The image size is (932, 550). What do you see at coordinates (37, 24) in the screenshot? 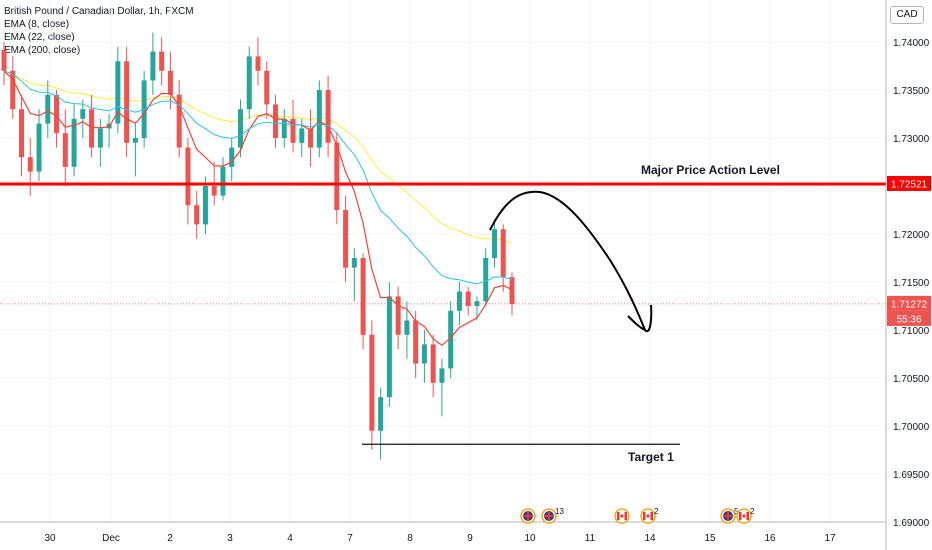
I see `legend-ema8: EMA (8, close)` at bounding box center [37, 24].